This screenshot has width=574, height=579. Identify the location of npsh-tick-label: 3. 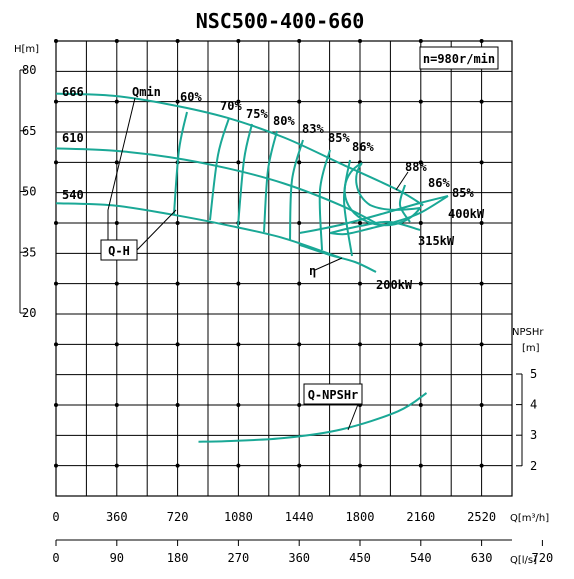
(533, 435).